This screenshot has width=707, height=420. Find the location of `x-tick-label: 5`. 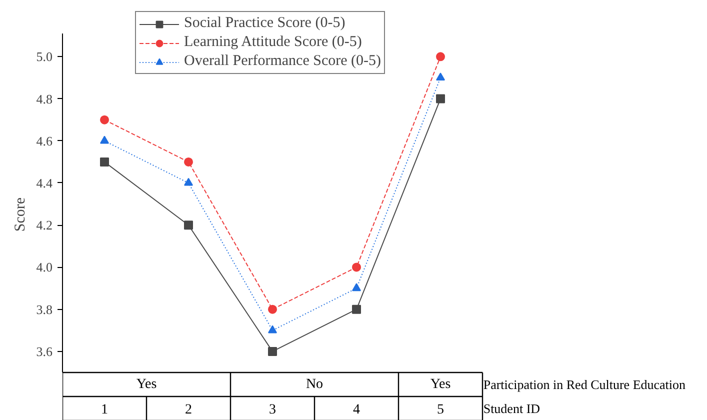

x-tick-label: 5 is located at coordinates (440, 410).